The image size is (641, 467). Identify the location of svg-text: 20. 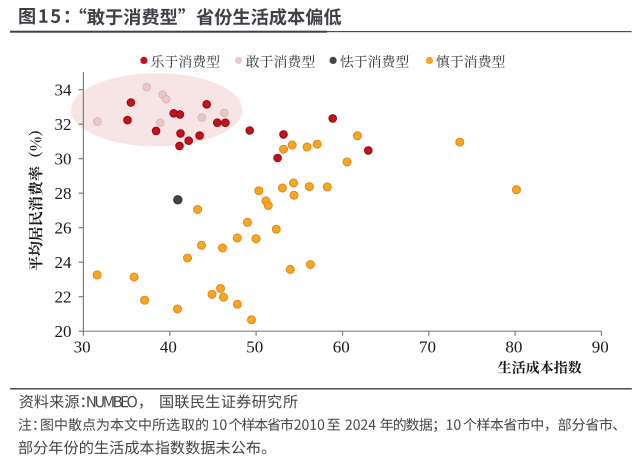
(63, 331).